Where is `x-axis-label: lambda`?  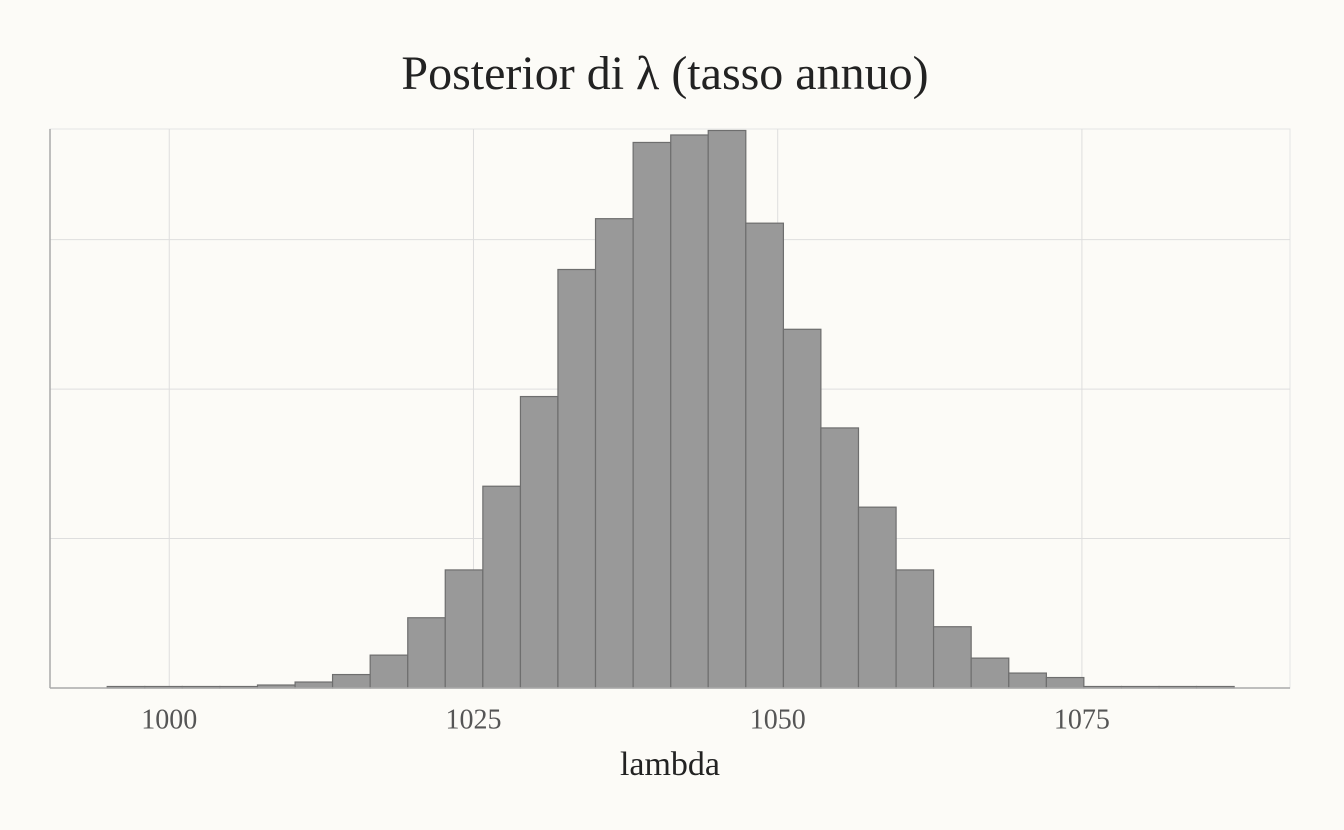
x-axis-label: lambda is located at coordinates (670, 764).